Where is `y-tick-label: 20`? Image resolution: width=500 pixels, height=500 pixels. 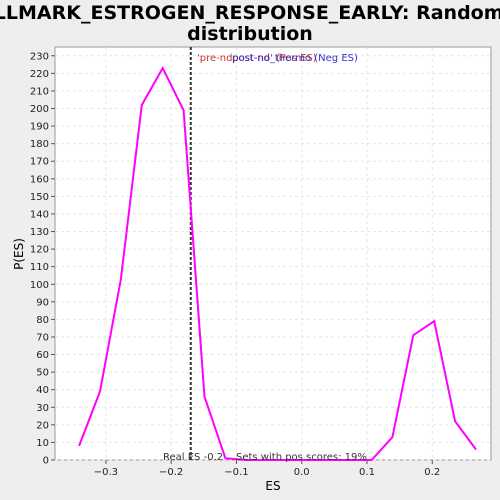
y-tick-label: 20 is located at coordinates (42, 425).